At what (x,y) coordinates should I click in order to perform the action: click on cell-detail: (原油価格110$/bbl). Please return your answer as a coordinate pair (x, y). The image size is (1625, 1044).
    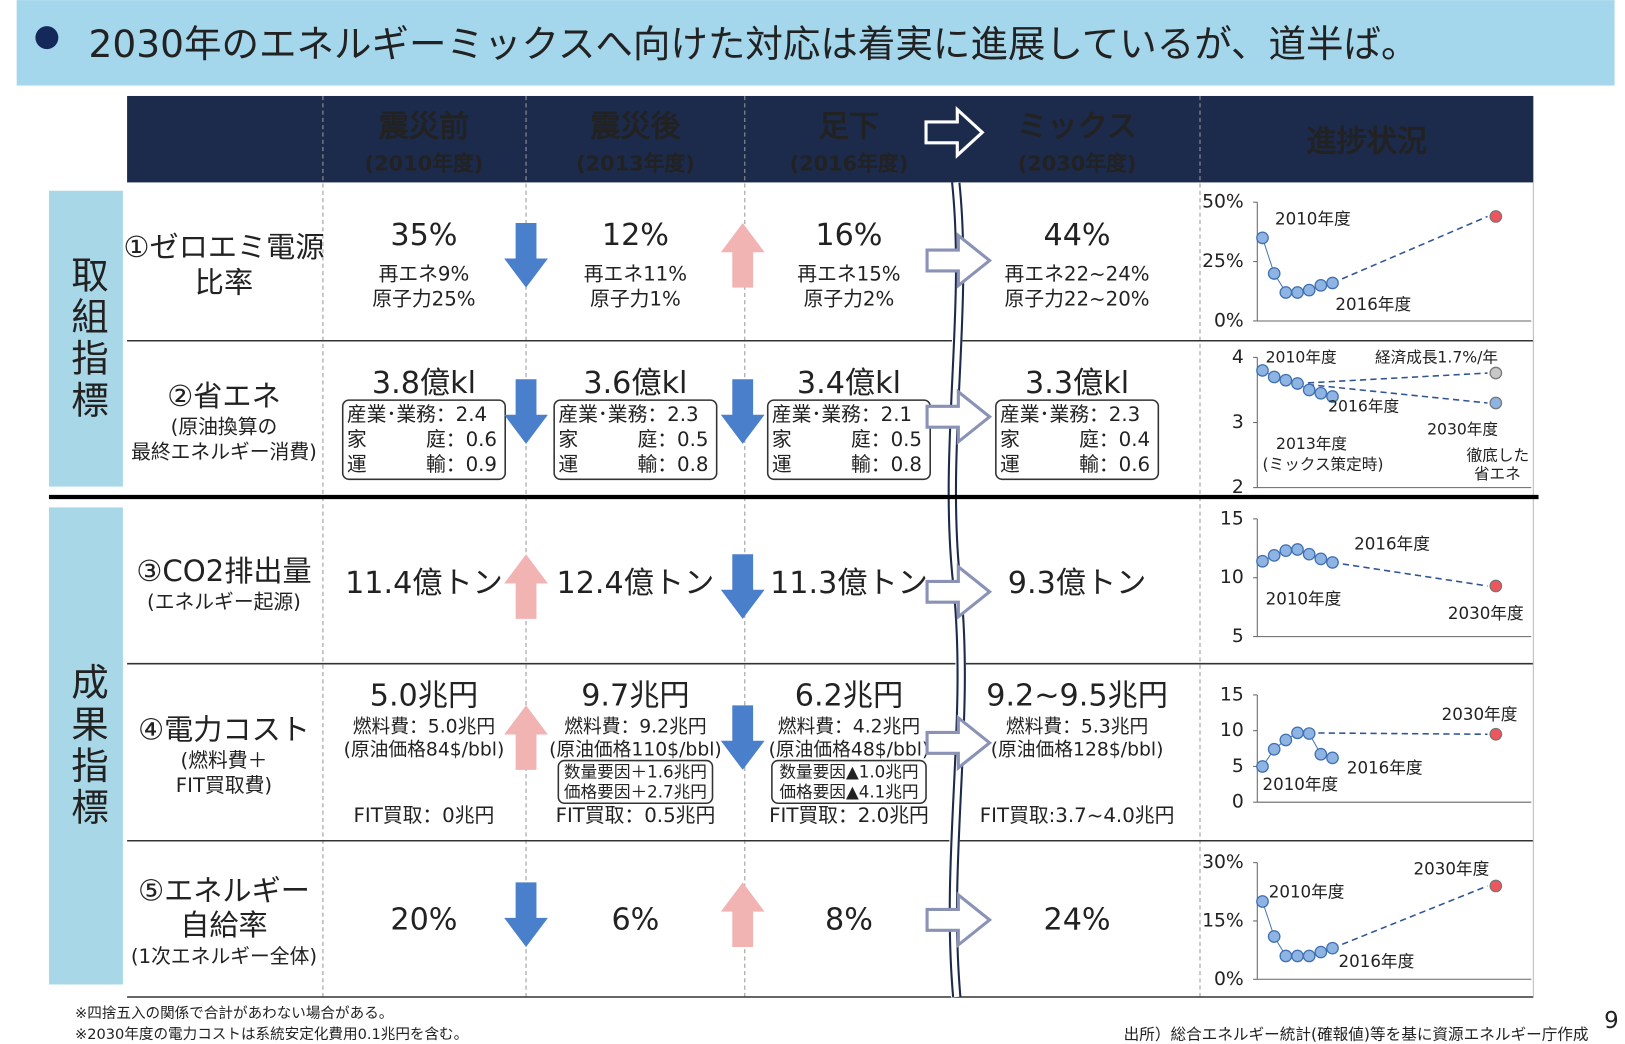
    Looking at the image, I should click on (635, 750).